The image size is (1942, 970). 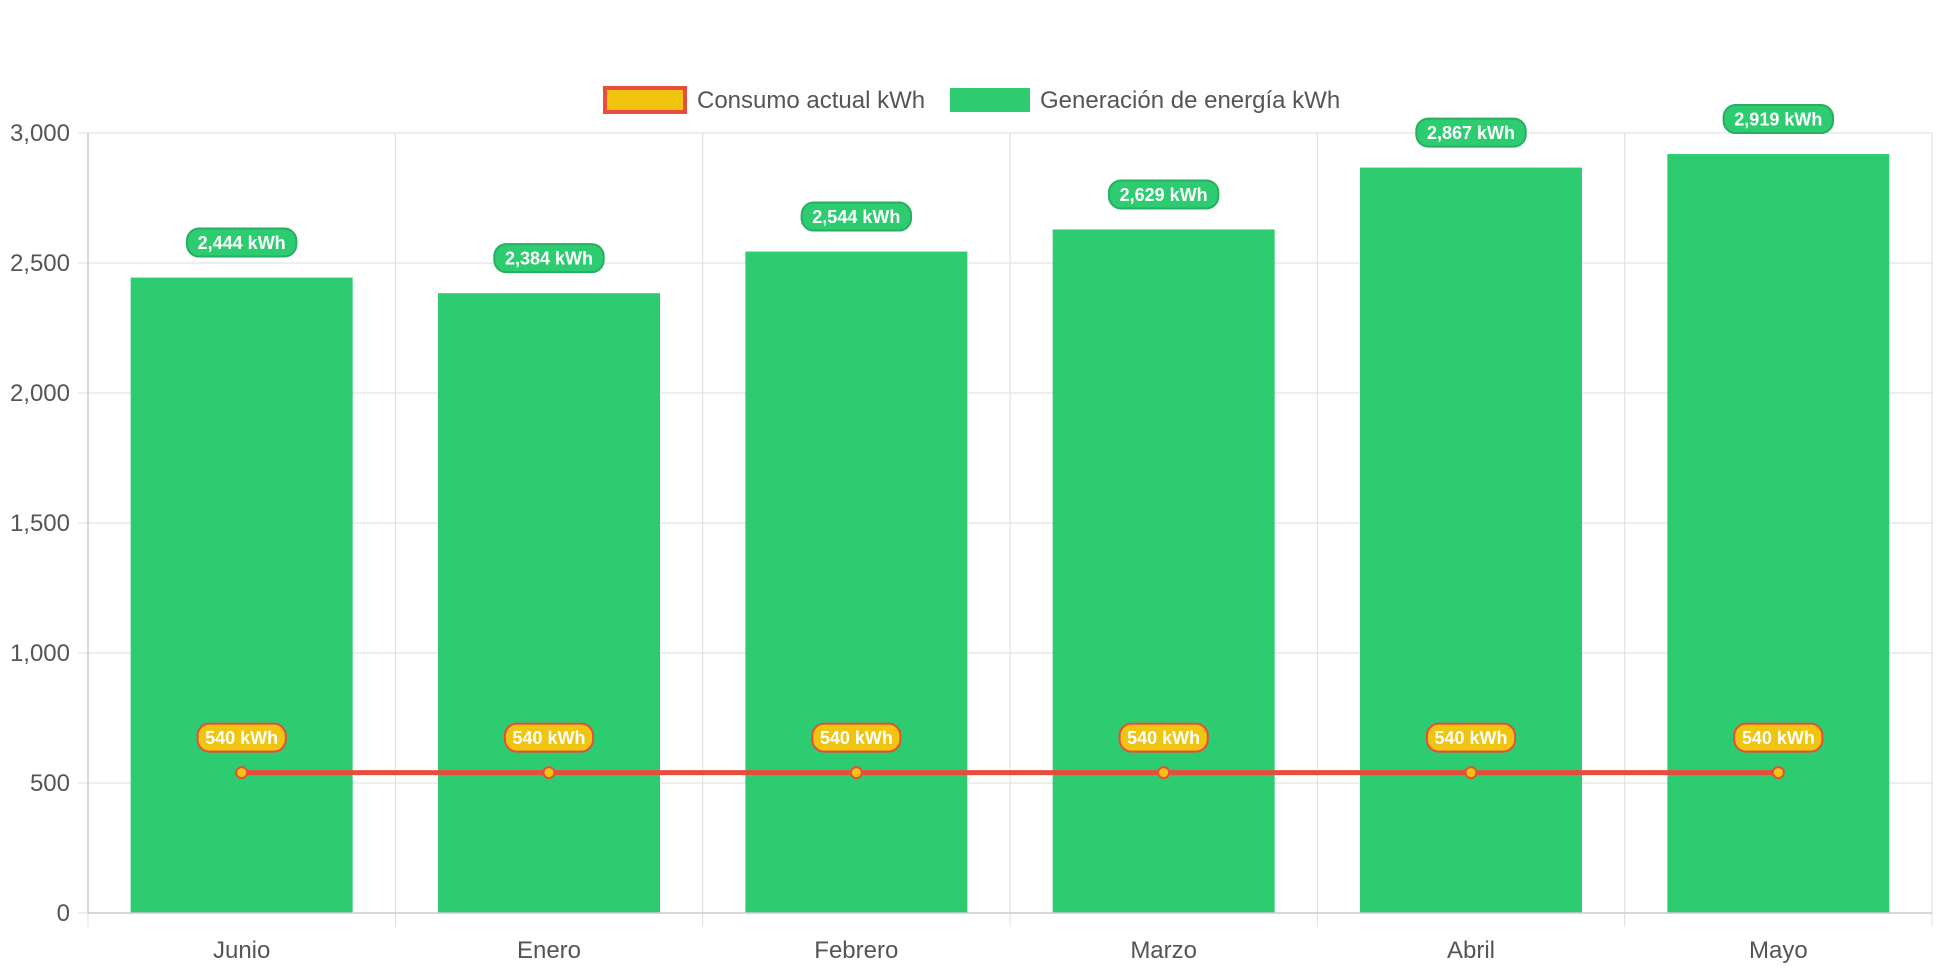 I want to click on legend-swatch-generacion, so click(x=990, y=100).